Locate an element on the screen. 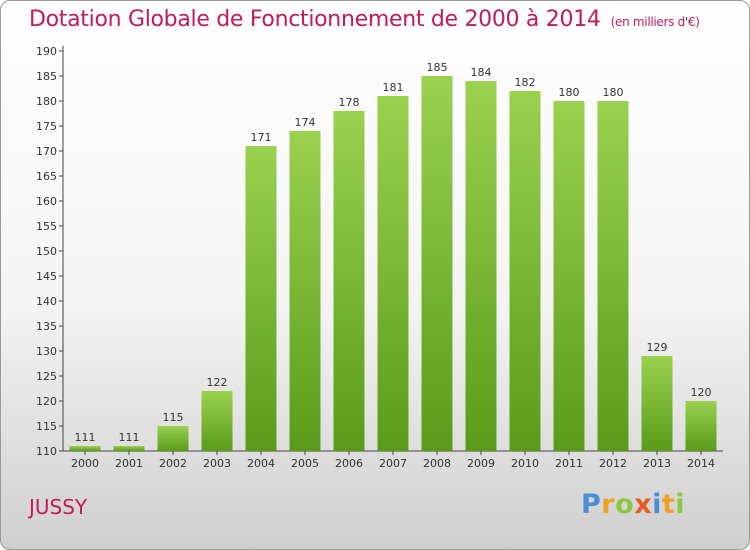  x-tick-label: 2011 is located at coordinates (569, 463).